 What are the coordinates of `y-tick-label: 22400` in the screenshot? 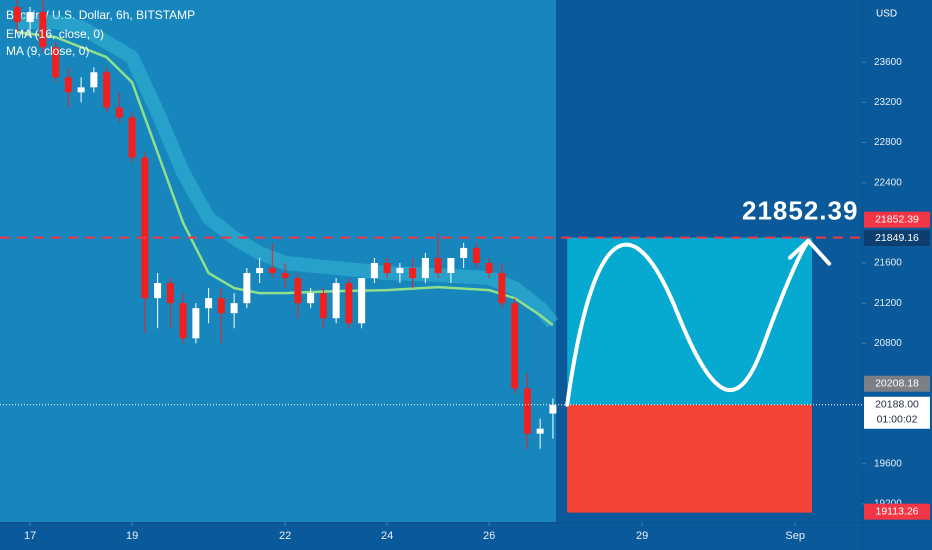 It's located at (888, 182).